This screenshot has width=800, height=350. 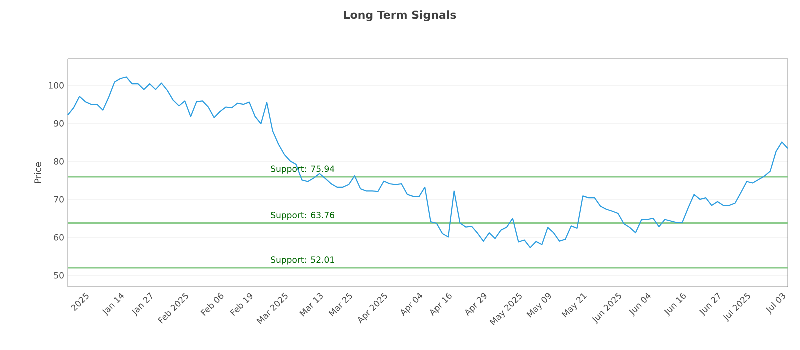 I want to click on ref-line-label: Support: 63.76, so click(x=303, y=216).